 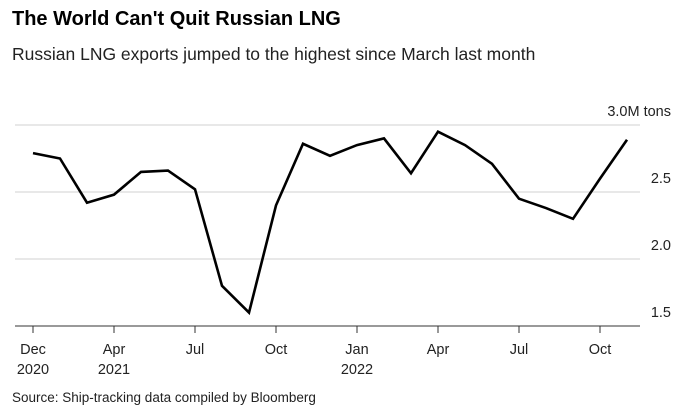 What do you see at coordinates (438, 350) in the screenshot?
I see `x-tick-label: Apr` at bounding box center [438, 350].